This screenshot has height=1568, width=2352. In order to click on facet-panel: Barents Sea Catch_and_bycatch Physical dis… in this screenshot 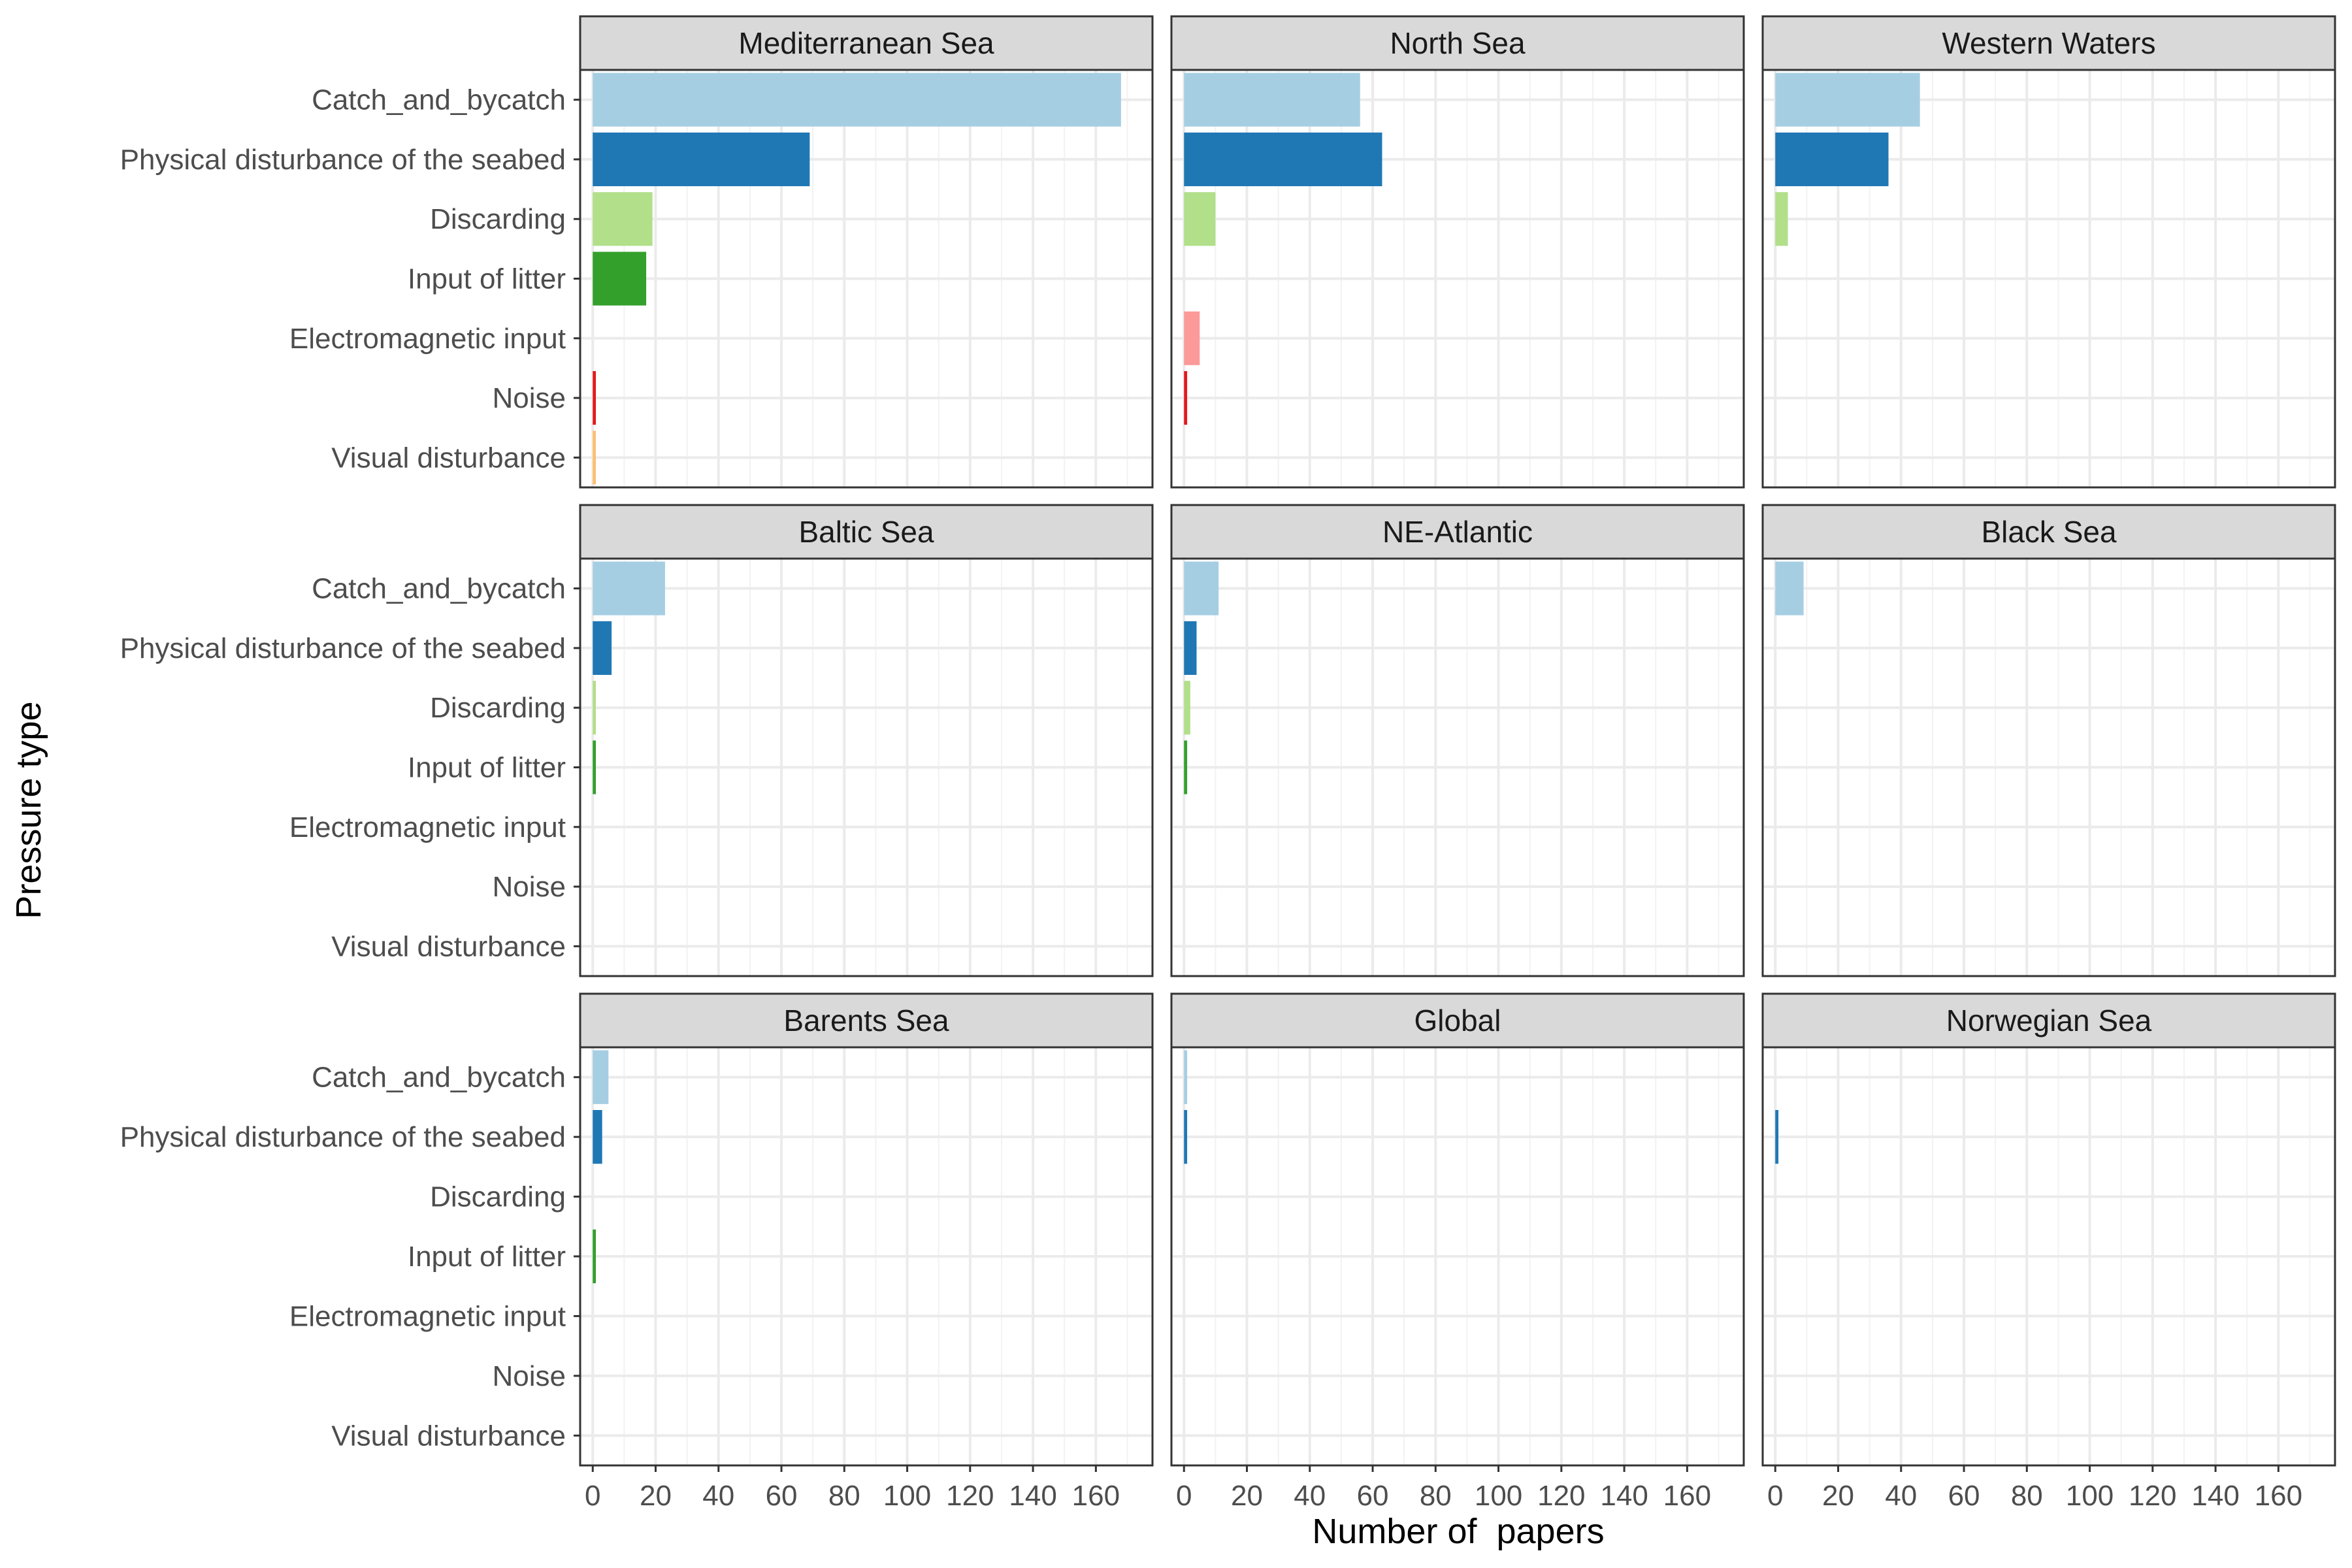, I will do `click(637, 1252)`.